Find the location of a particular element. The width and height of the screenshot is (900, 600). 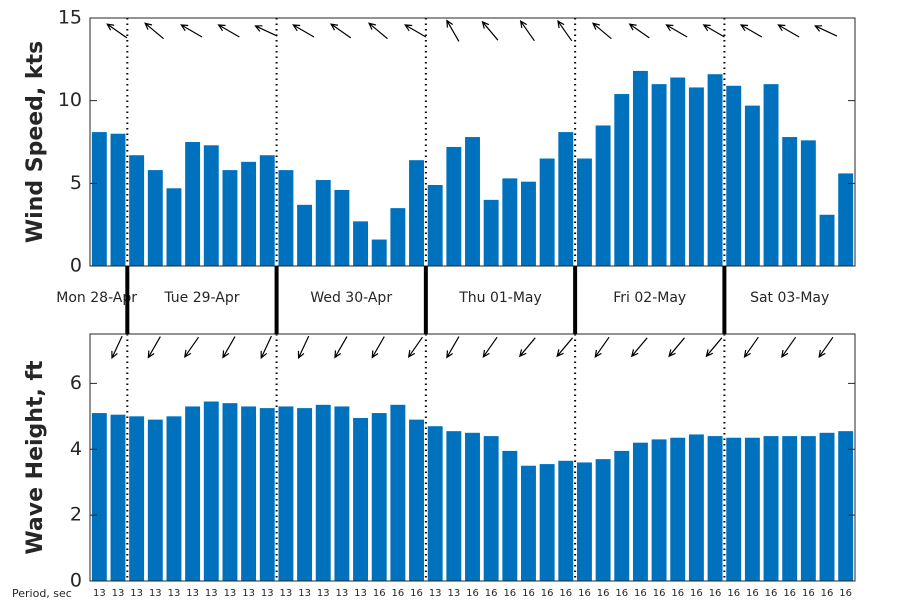

y-tick-label: 2 is located at coordinates (76, 515).